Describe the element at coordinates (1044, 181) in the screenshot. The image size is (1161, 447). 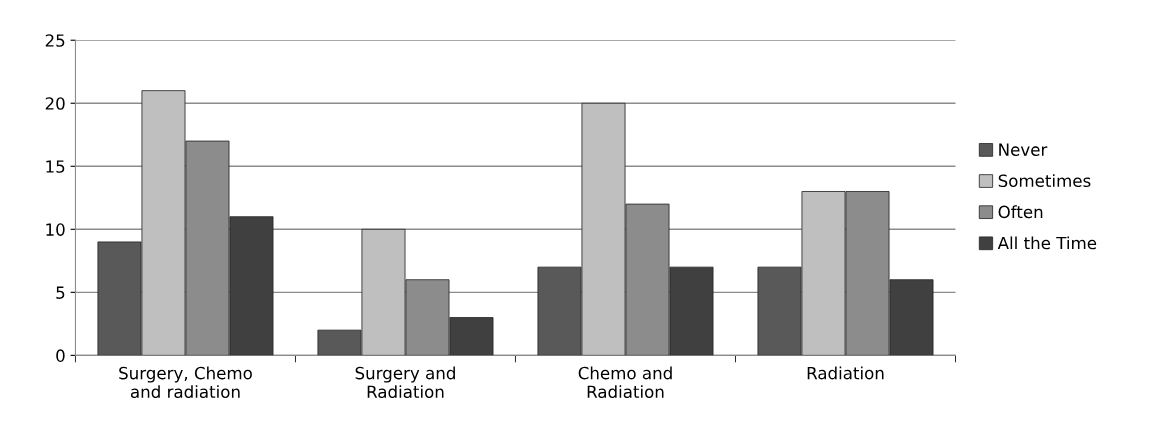
I see `legend-label: Sometimes` at that location.